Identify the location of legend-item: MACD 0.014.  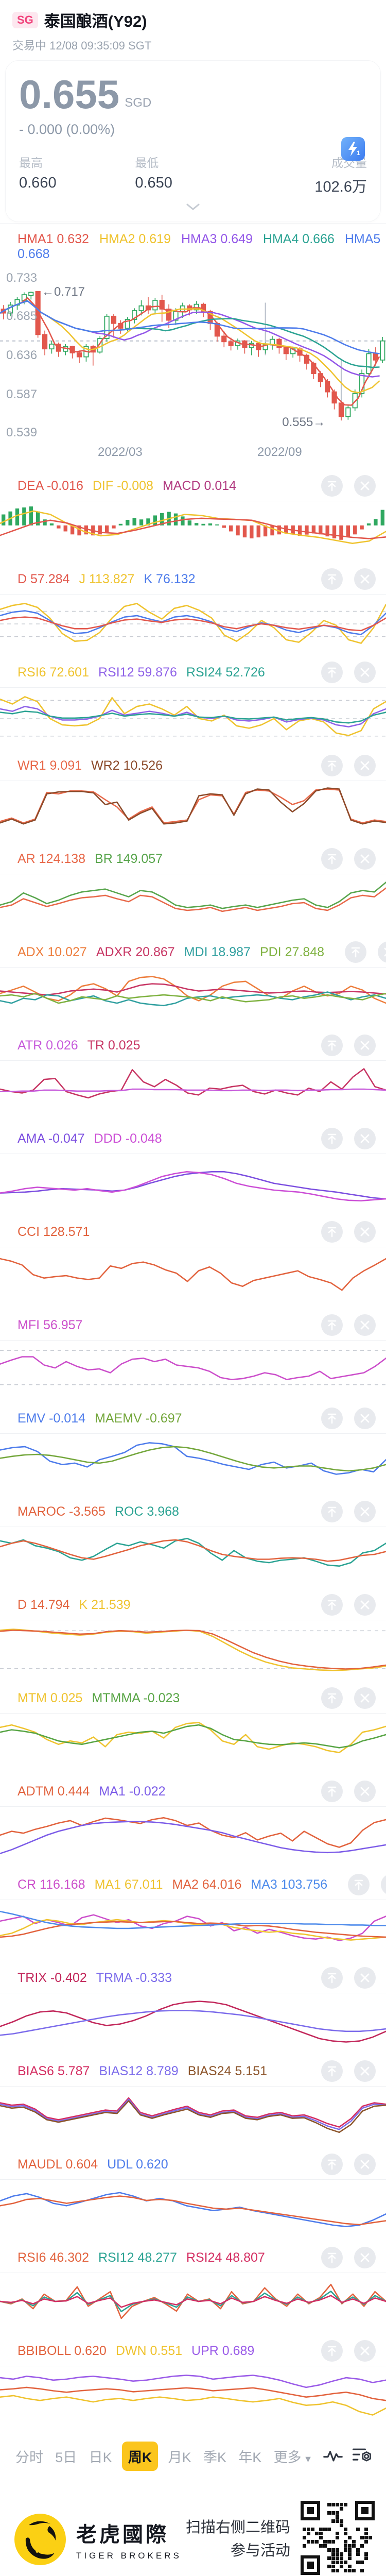
(200, 485).